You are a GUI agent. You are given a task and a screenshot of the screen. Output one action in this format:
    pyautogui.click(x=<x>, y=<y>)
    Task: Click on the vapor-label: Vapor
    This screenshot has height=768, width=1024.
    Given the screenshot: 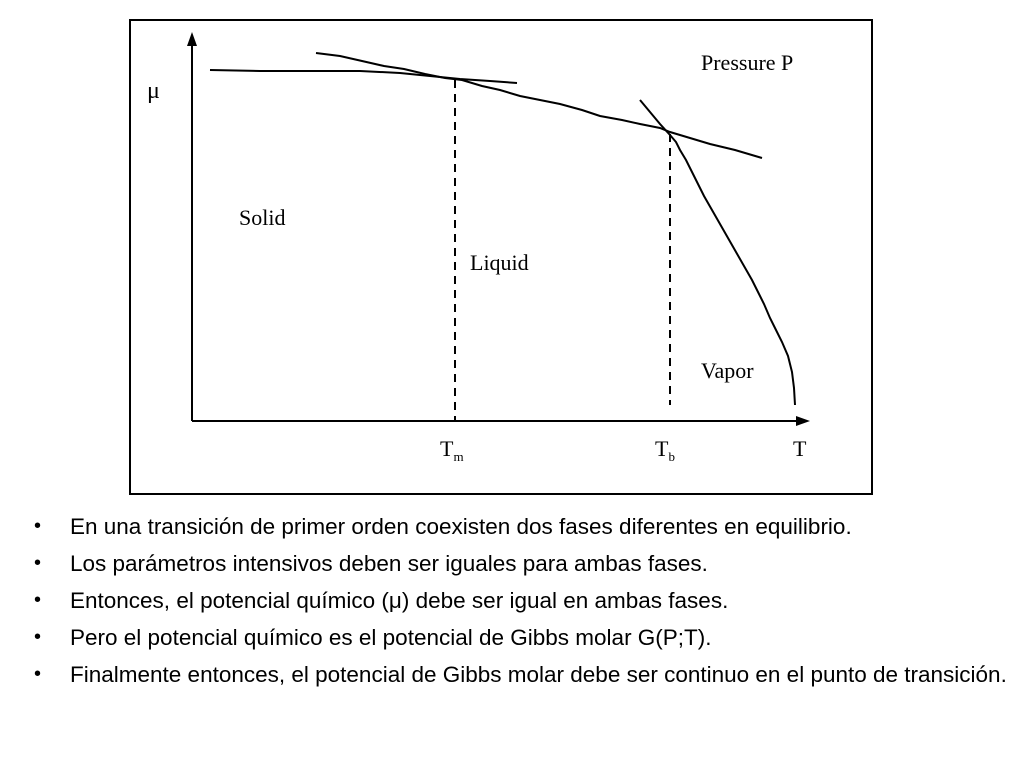 What is the action you would take?
    pyautogui.click(x=727, y=370)
    